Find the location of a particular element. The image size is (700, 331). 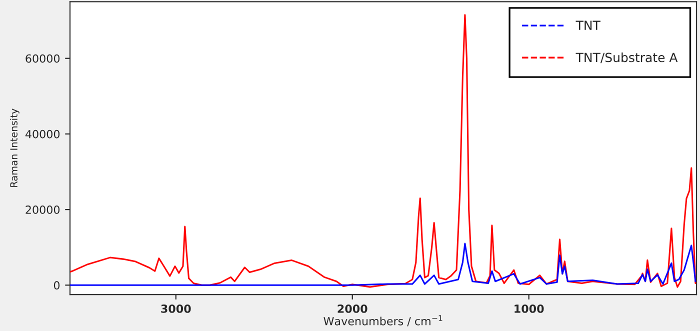

x-tick-label: 1000 is located at coordinates (529, 308).